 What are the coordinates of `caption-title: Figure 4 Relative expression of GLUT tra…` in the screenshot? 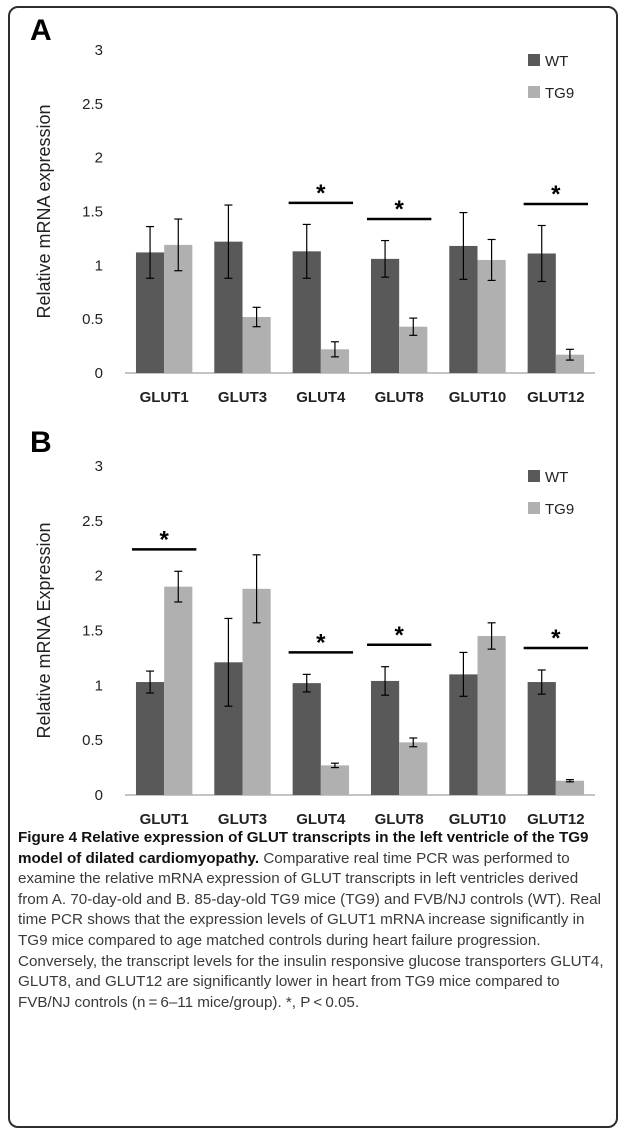 It's located at (303, 848).